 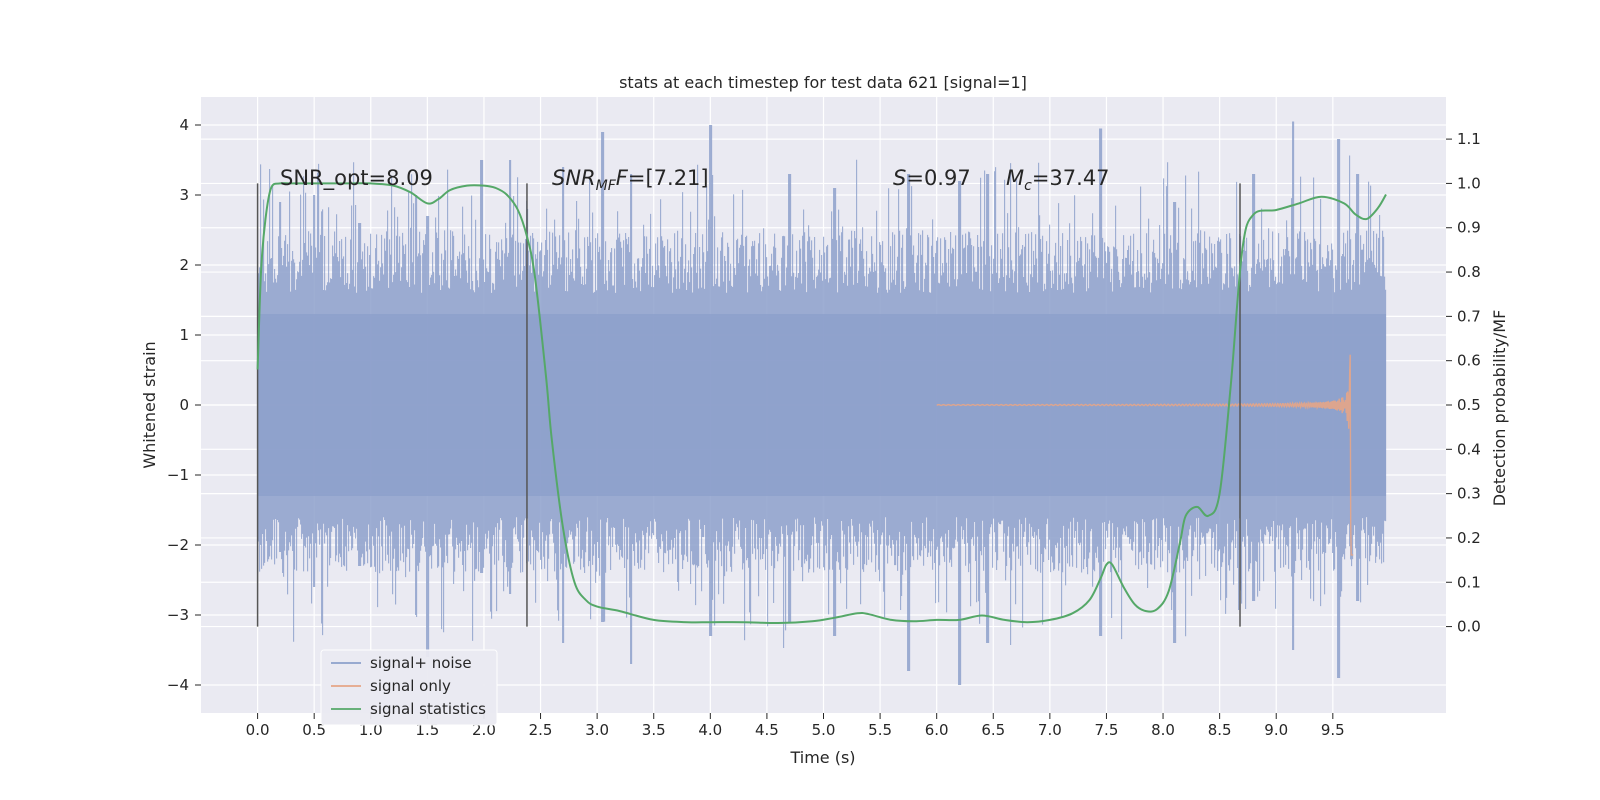 I want to click on y-left-axis-ticks: 4 3 2 1 0 −1 −2 −3 −4, so click(x=184, y=405).